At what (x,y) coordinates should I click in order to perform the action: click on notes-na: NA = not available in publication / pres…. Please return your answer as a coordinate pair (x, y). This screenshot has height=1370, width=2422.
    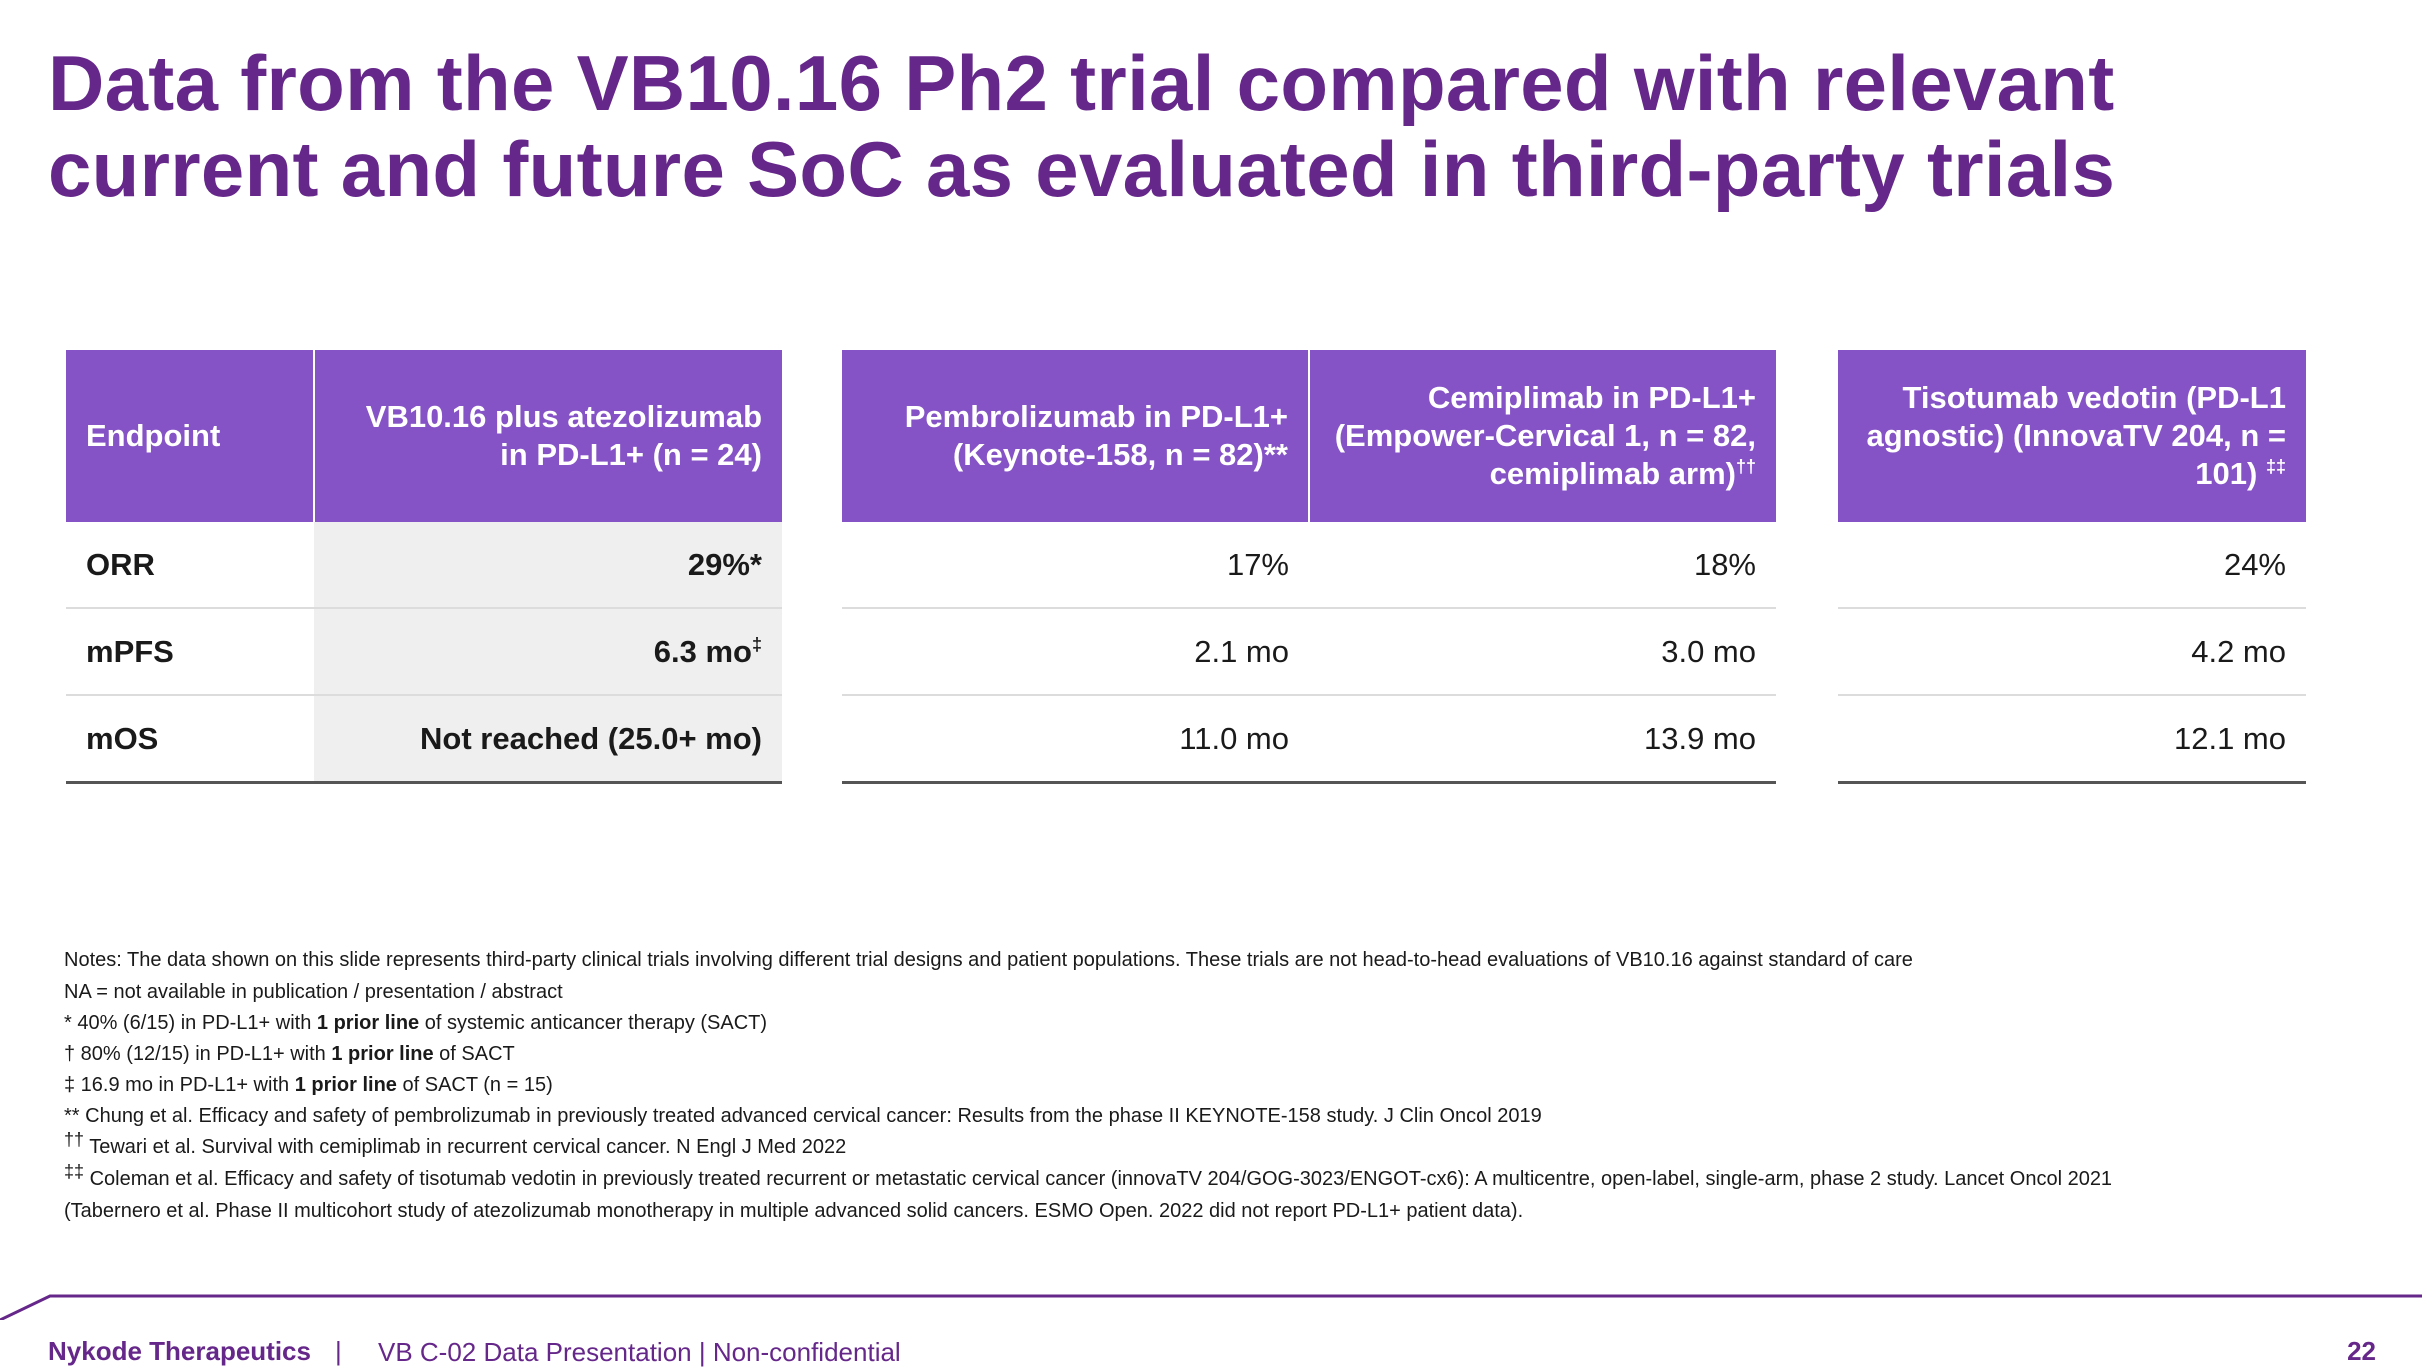
    Looking at the image, I should click on (313, 992).